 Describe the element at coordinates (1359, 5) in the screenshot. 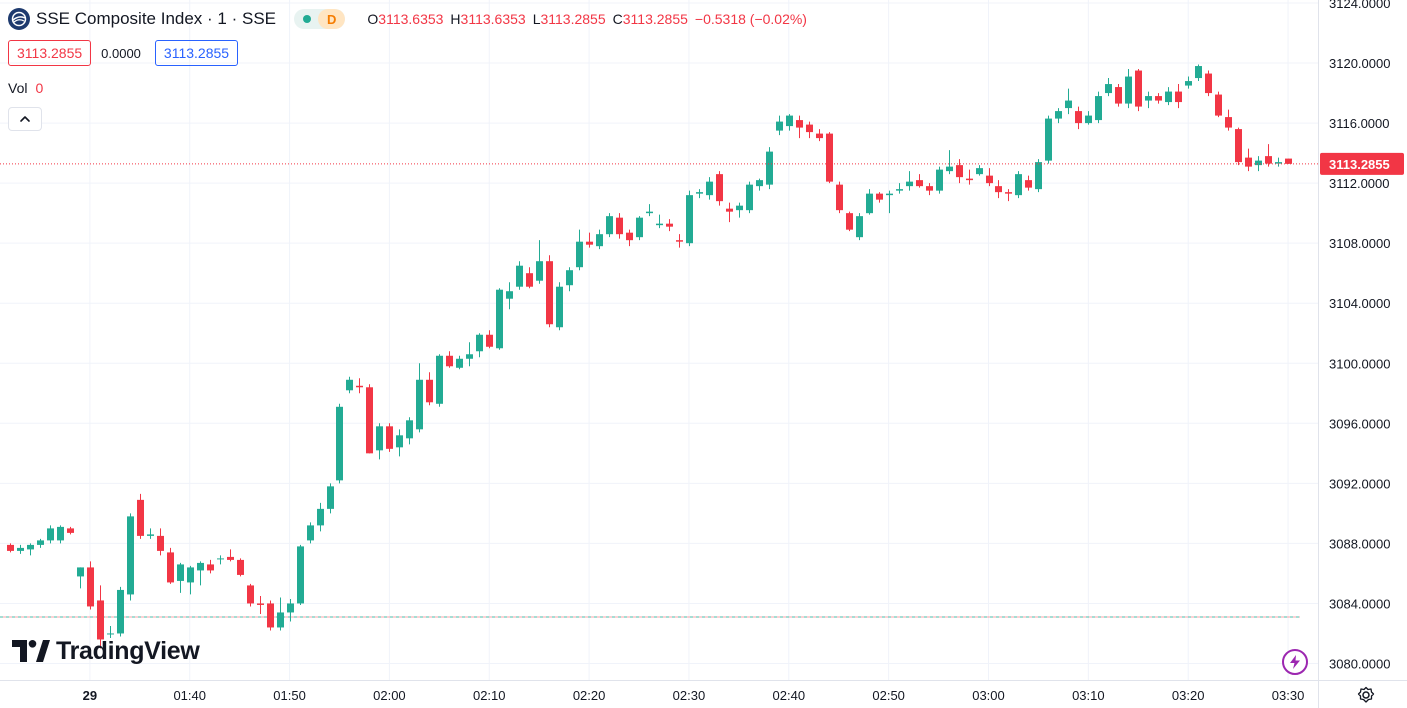

I see `y-tick-label: 3124.0000` at that location.